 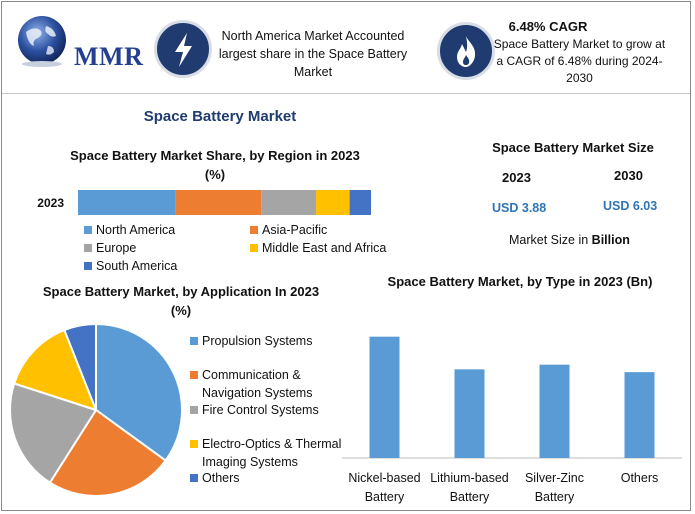 What do you see at coordinates (554, 411) in the screenshot?
I see `type-bar-silver-zinc-battery` at bounding box center [554, 411].